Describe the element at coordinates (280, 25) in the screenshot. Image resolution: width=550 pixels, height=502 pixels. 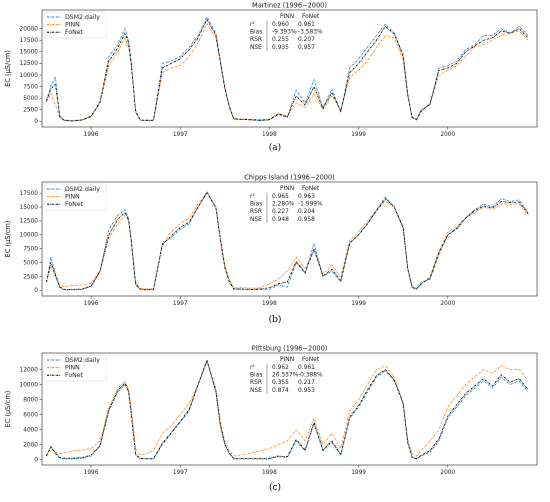
I see `metrics-cell: 0.960` at that location.